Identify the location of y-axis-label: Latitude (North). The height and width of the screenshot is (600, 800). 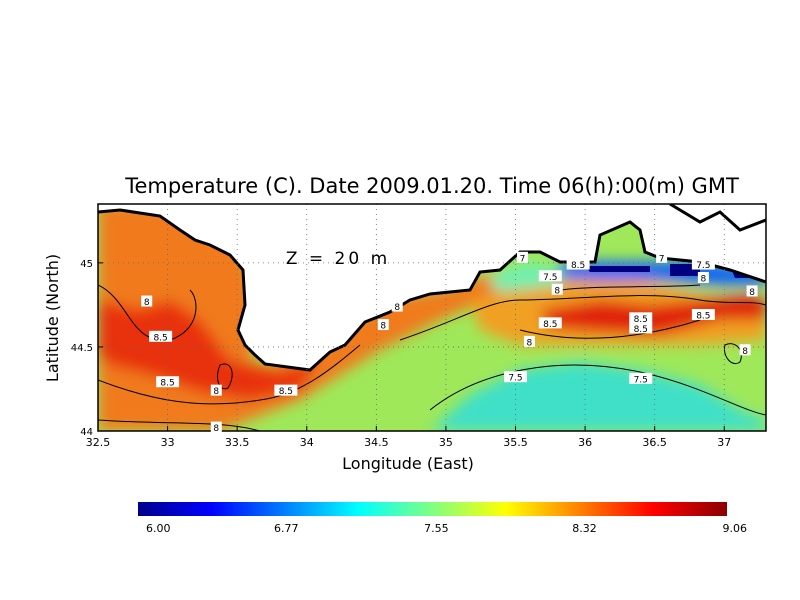
(52, 318).